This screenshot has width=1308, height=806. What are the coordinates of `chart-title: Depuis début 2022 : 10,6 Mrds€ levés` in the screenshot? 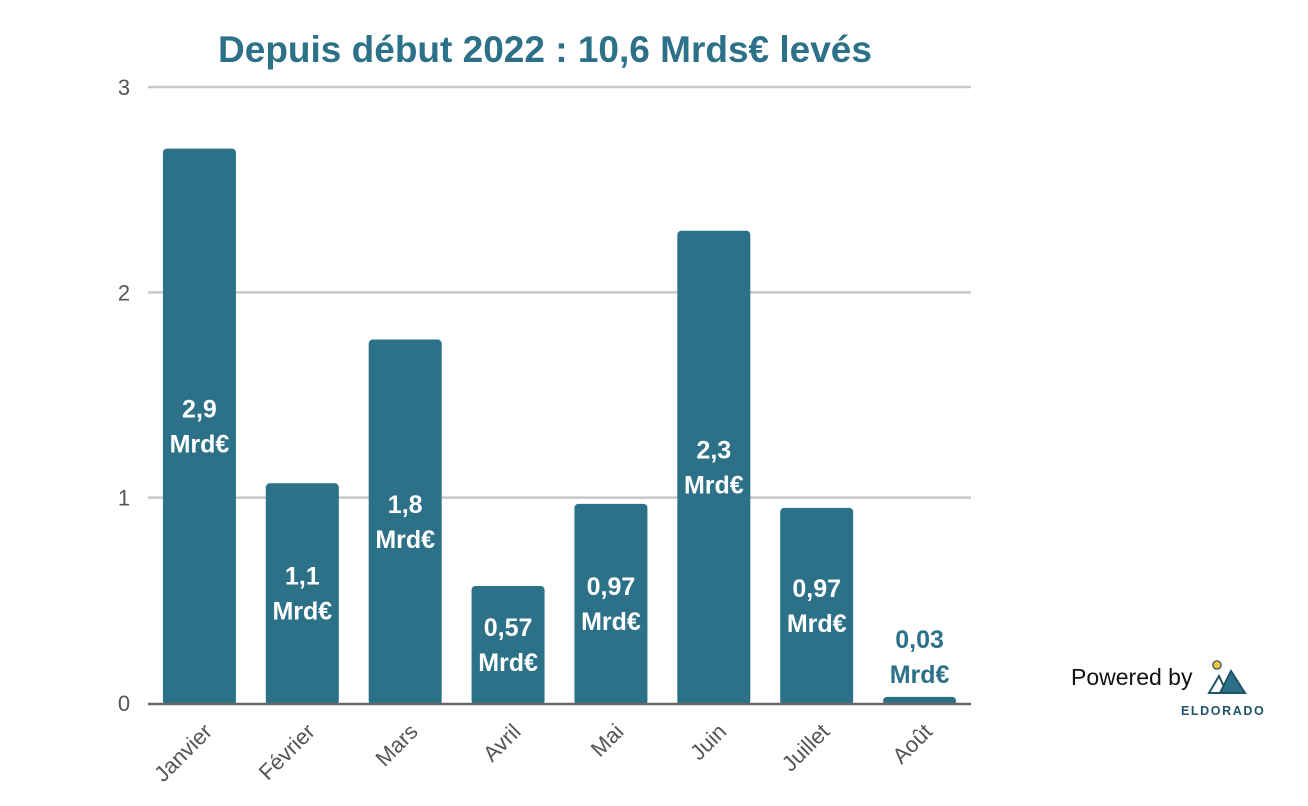 It's located at (545, 49).